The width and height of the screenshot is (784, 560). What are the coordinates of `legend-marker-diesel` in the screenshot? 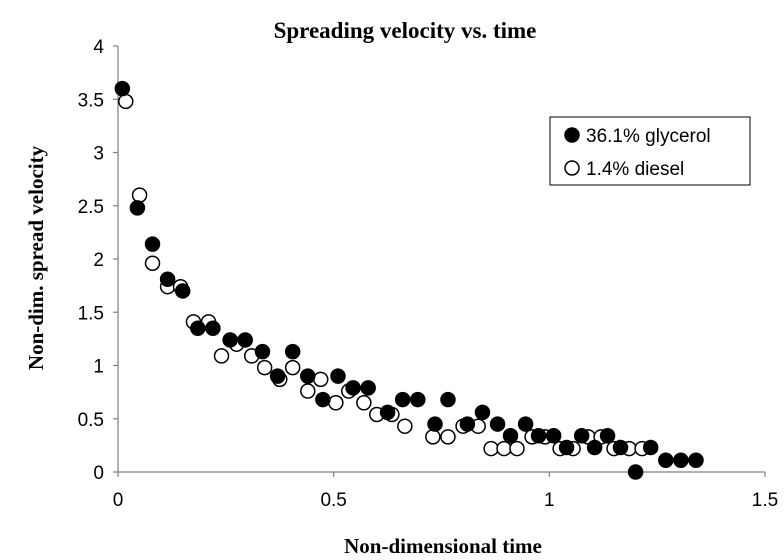 It's located at (572, 168).